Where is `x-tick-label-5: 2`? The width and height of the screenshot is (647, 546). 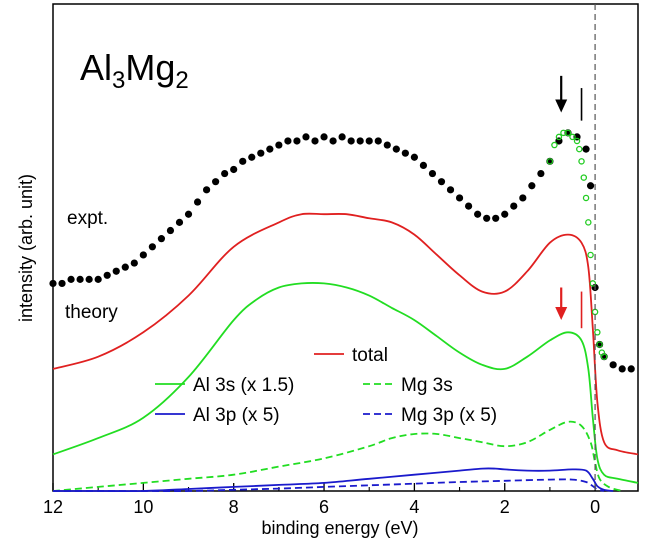
x-tick-label-5: 2 is located at coordinates (505, 507).